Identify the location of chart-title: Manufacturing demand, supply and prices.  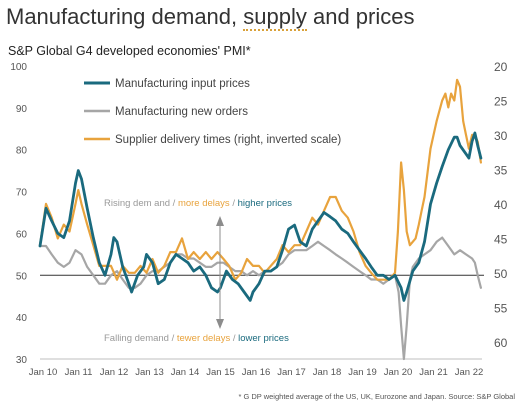
(210, 17).